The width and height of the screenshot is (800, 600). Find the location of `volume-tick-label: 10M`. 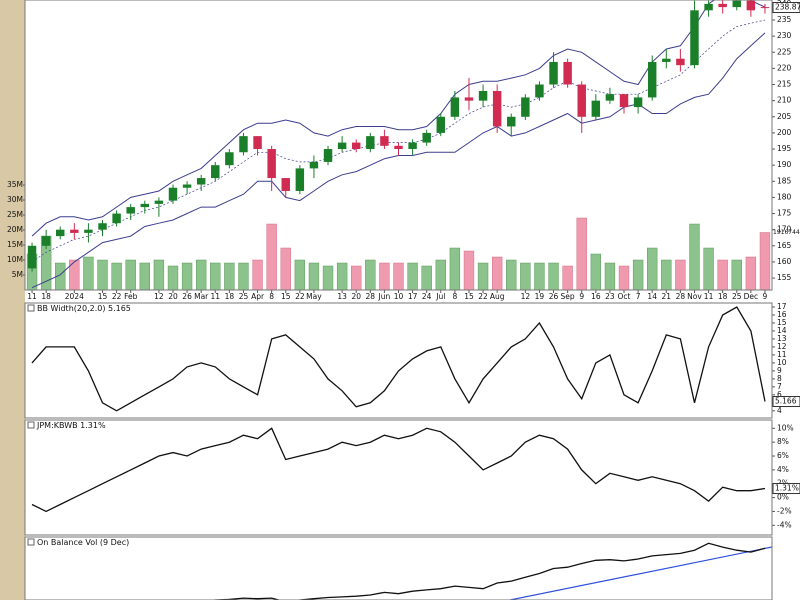

volume-tick-label: 10M is located at coordinates (15, 259).